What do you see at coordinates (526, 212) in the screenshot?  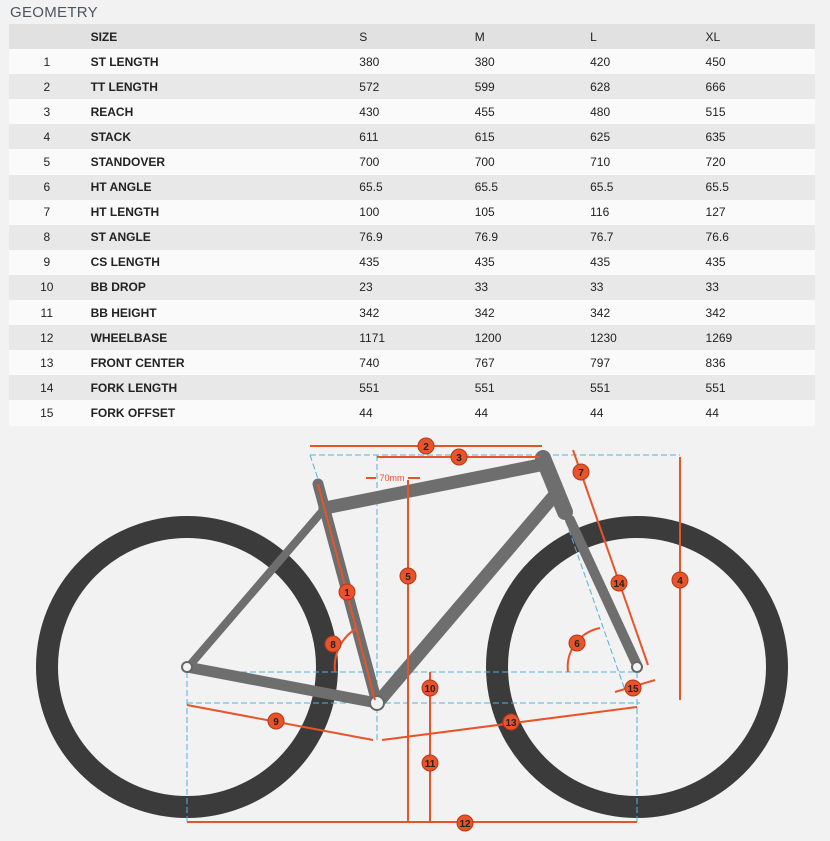 I see `value-m: 105` at bounding box center [526, 212].